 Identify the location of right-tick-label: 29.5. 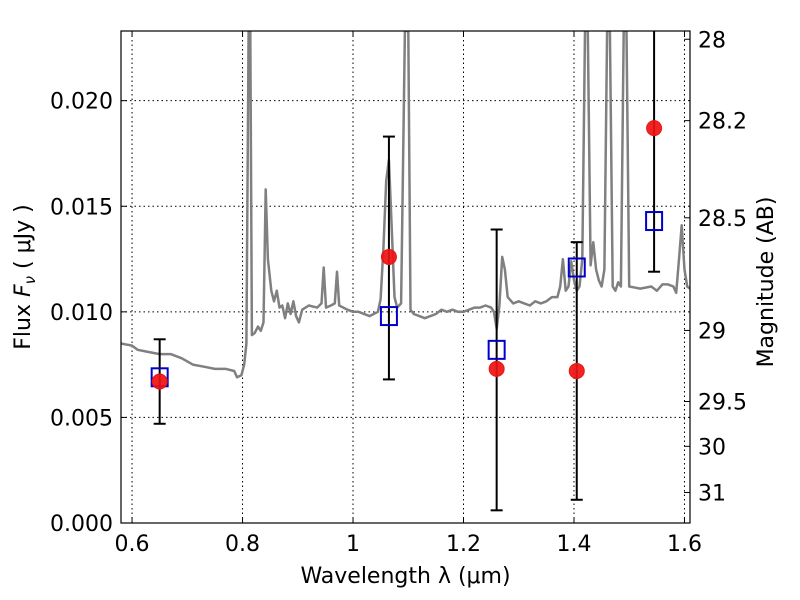
(722, 402).